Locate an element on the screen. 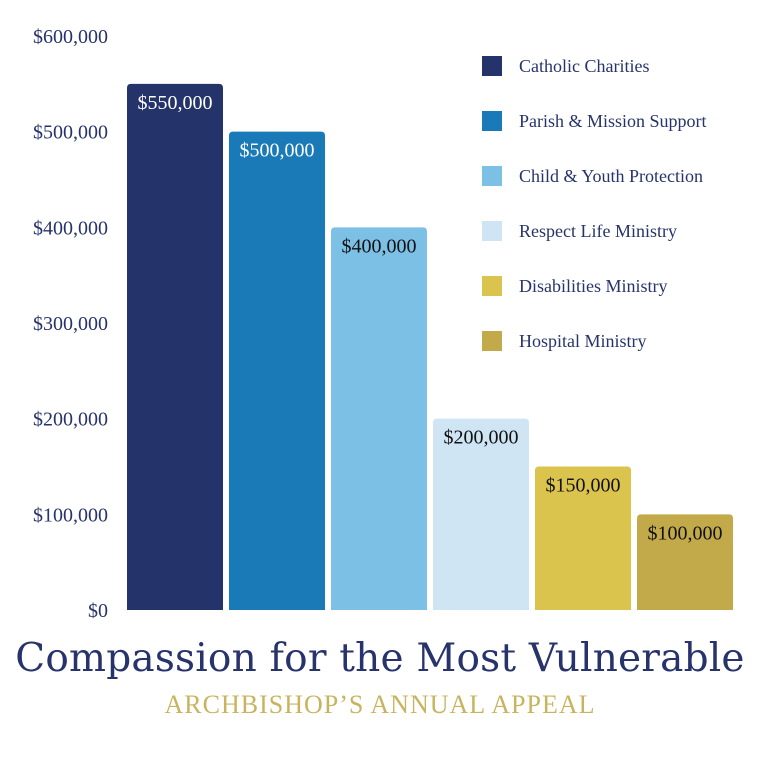 The width and height of the screenshot is (760, 760). legend-label: Respect Life Ministry is located at coordinates (598, 231).